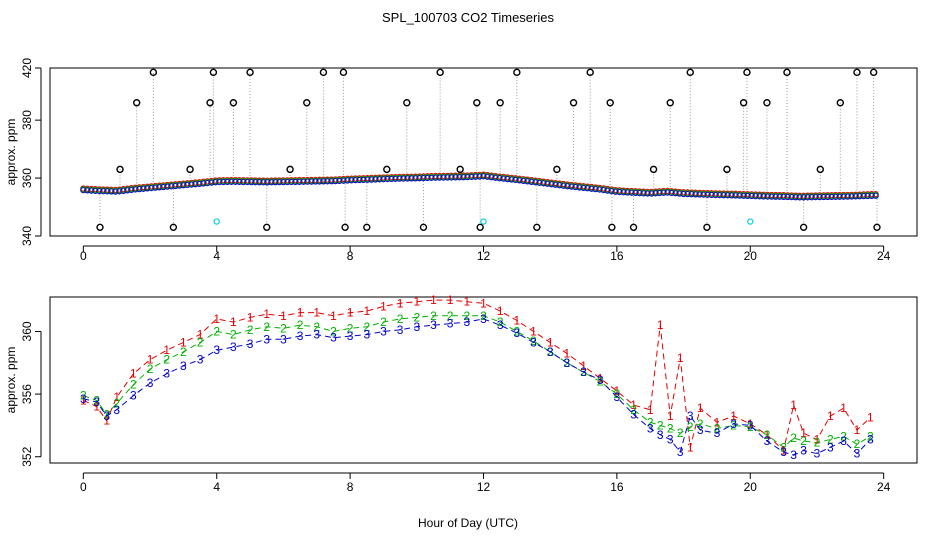  What do you see at coordinates (350, 256) in the screenshot?
I see `top-x-tick-label: 8` at bounding box center [350, 256].